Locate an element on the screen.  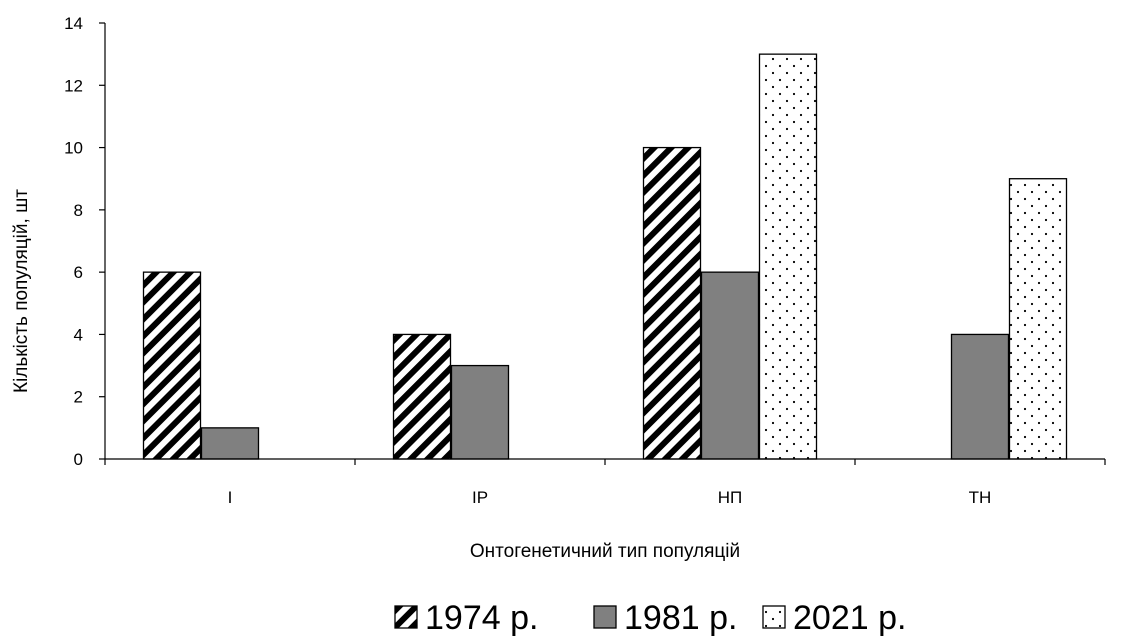
legend-label: 2021 р. is located at coordinates (849, 618).